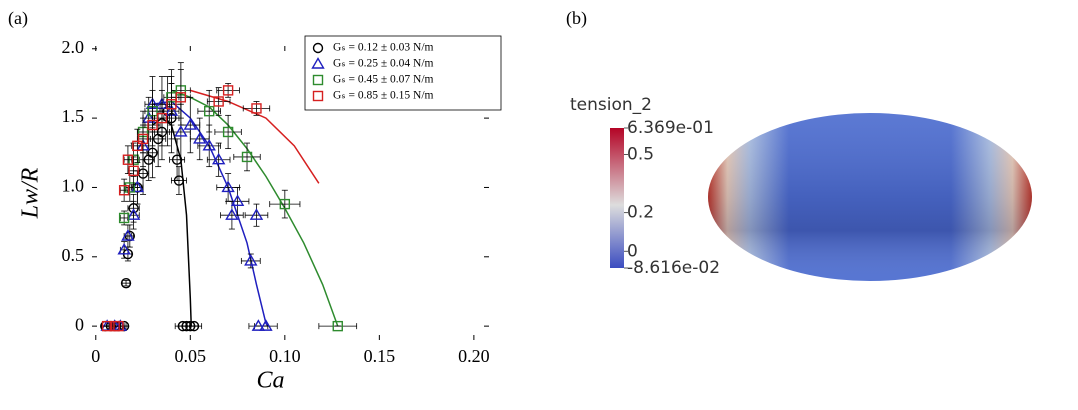 This screenshot has width=1078, height=410. I want to click on x-tick-label: 0.05, so click(191, 356).